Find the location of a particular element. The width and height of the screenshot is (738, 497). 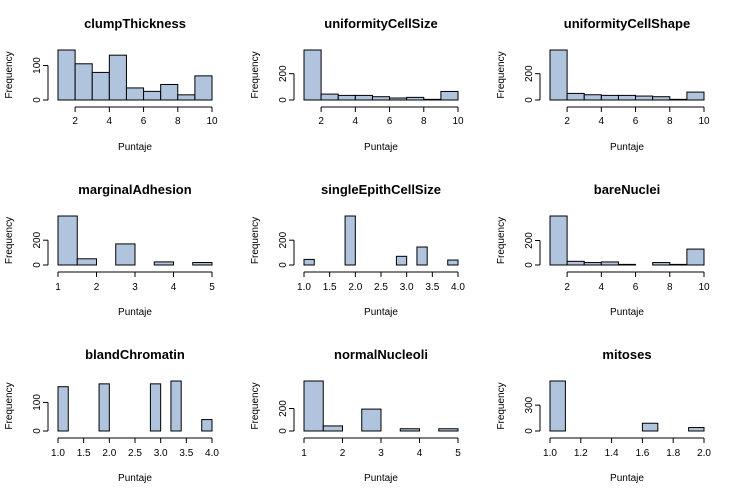

hist-3-title: uniformityCellShape is located at coordinates (627, 23).